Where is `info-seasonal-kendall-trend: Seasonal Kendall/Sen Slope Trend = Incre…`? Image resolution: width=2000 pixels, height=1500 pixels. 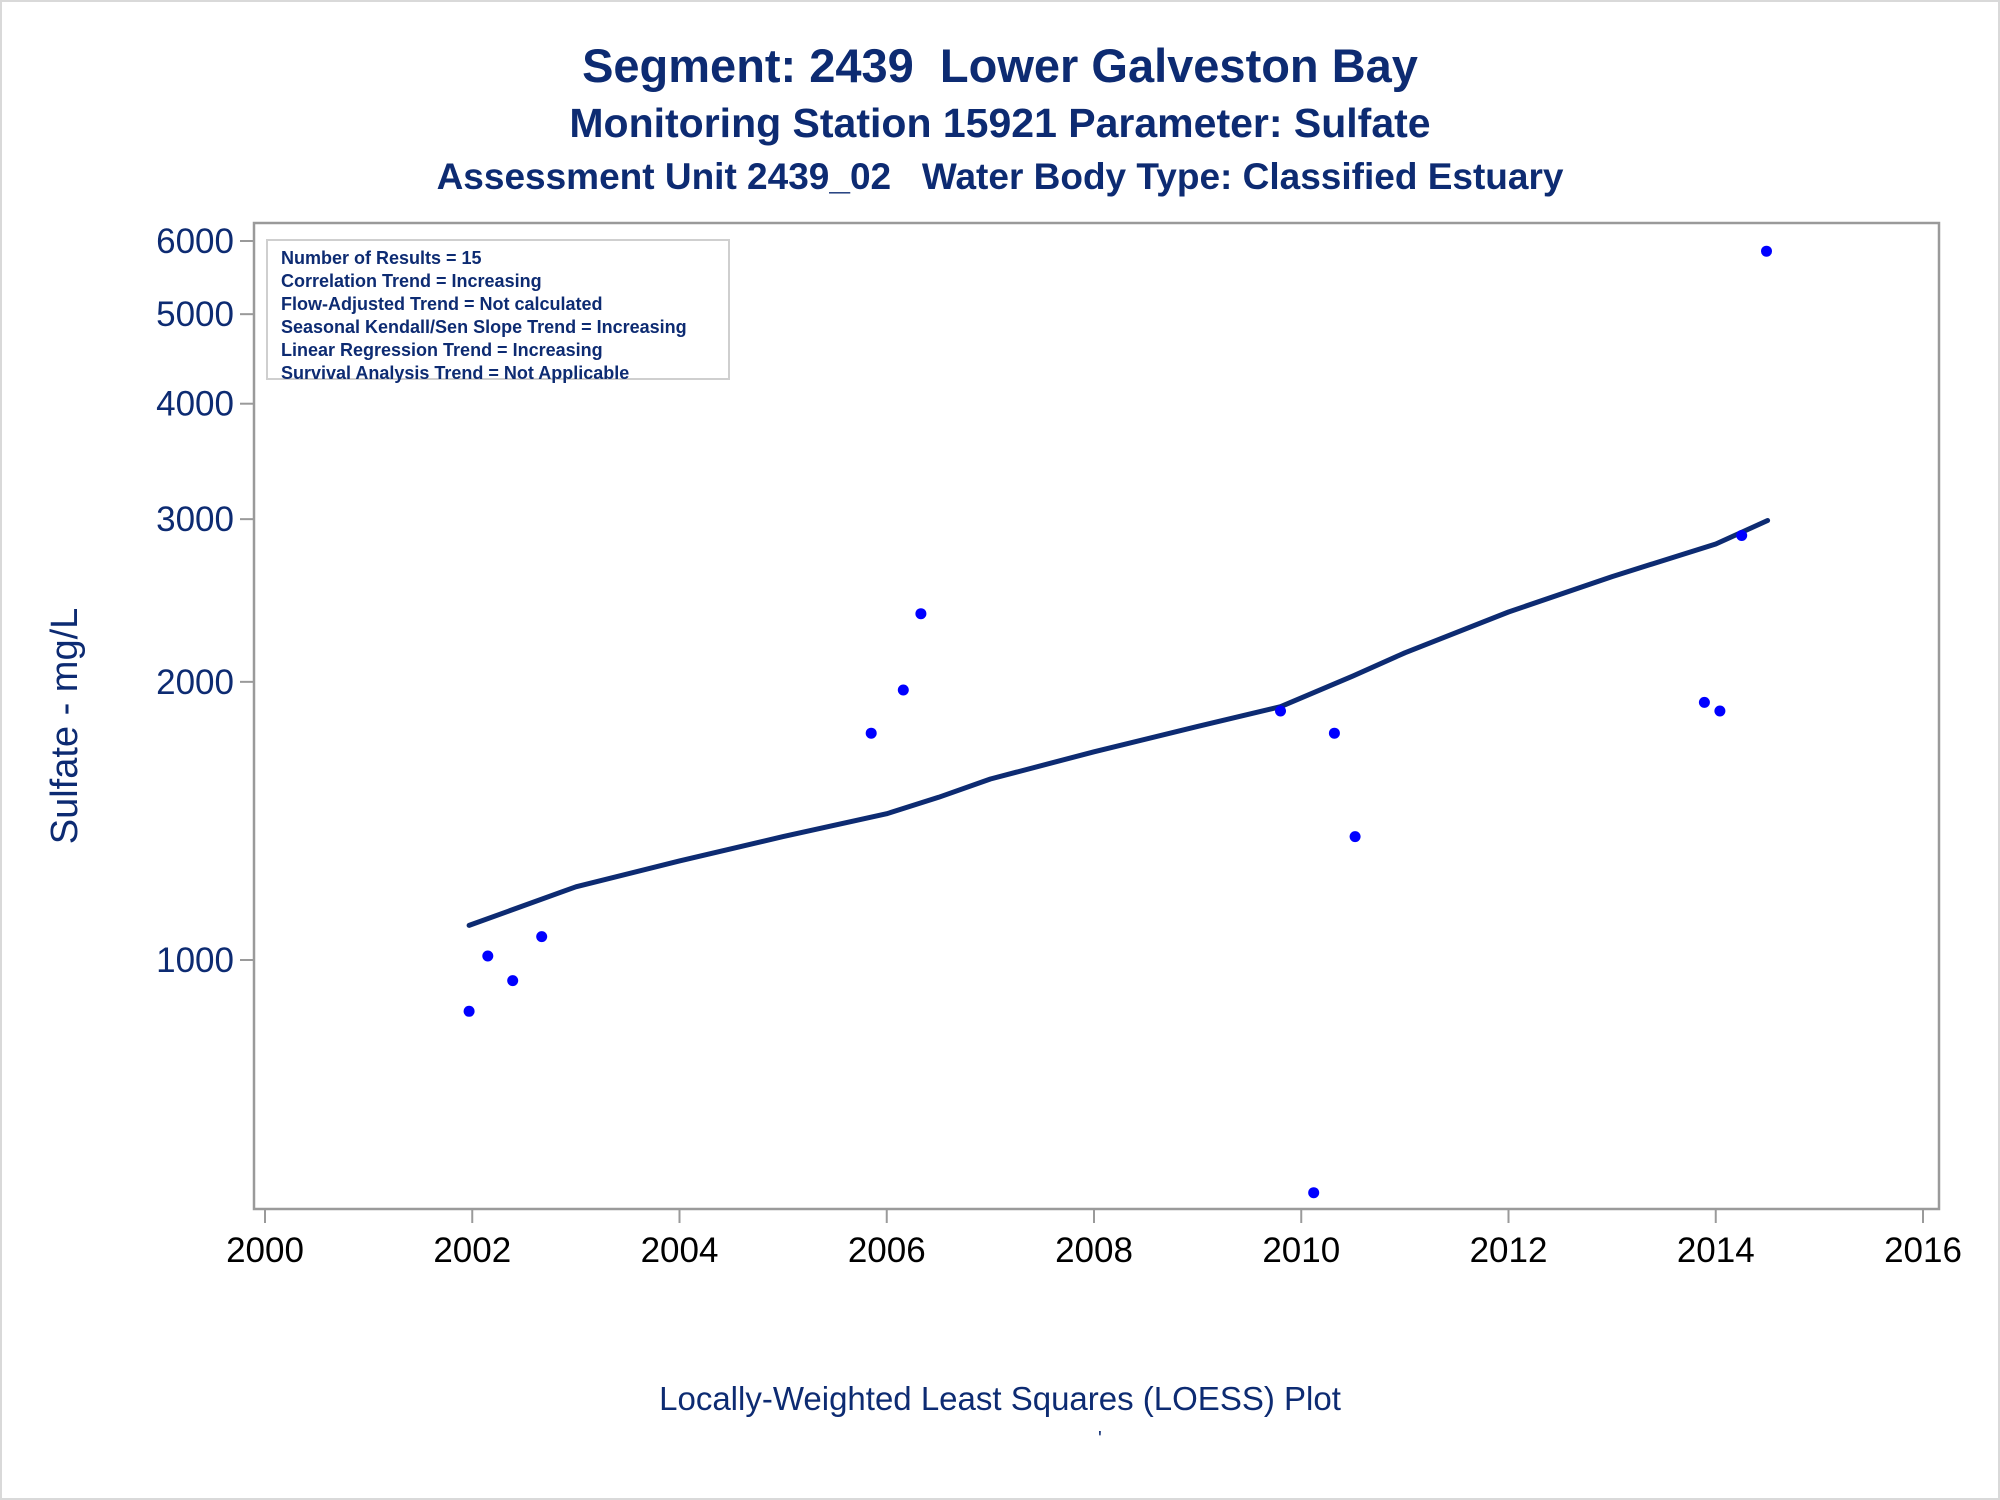 info-seasonal-kendall-trend: Seasonal Kendall/Sen Slope Trend = Incre… is located at coordinates (484, 327).